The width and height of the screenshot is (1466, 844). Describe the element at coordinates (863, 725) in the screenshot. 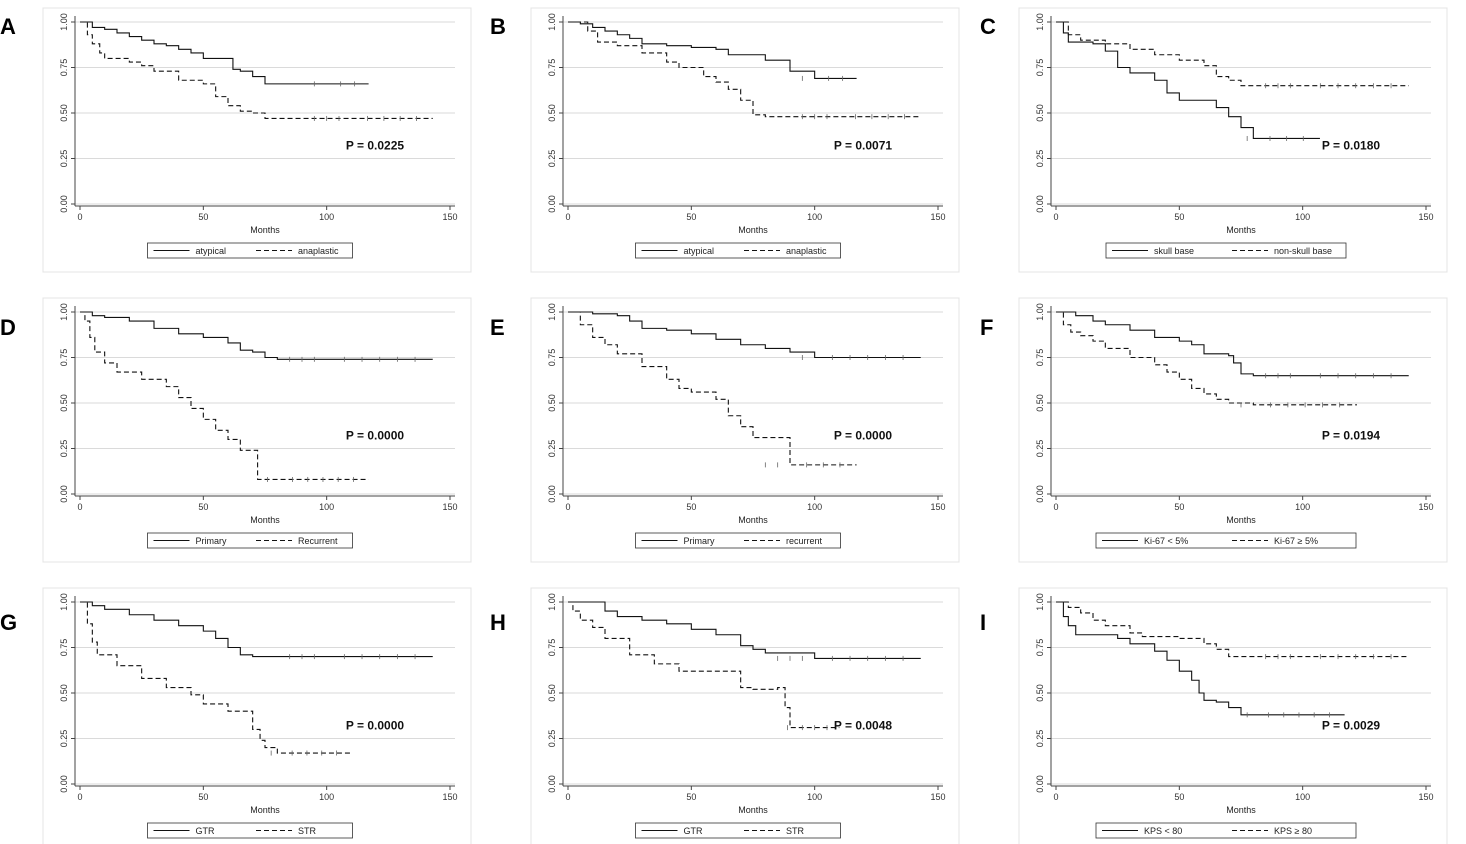

I see `p-value: P = 0.0048` at that location.